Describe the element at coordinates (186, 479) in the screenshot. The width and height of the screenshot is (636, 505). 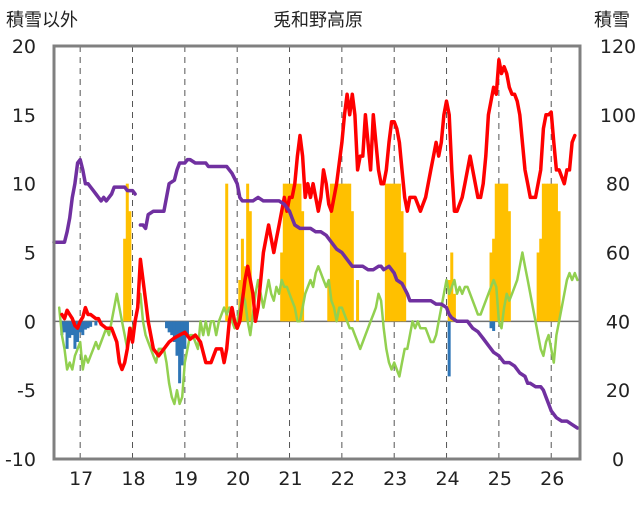
I see `x-tick-label: 19` at that location.